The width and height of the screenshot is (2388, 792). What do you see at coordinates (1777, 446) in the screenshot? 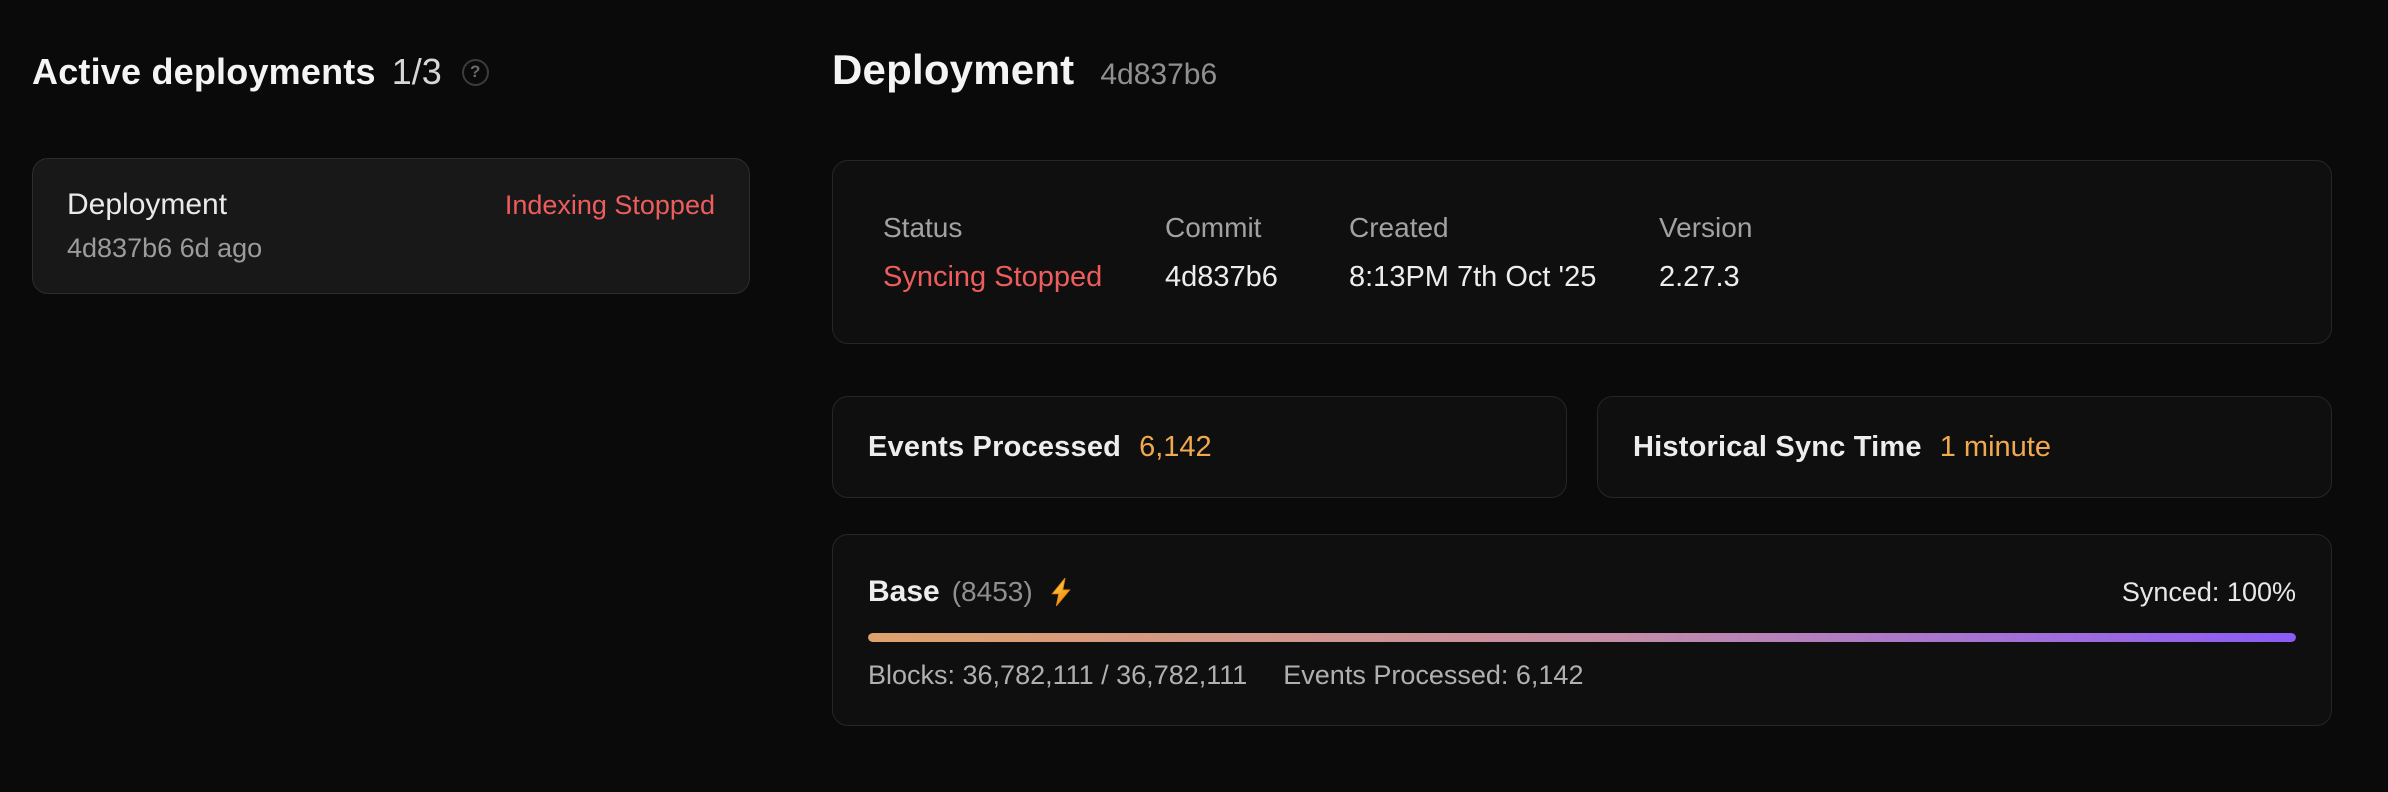
I see `historical-sync-time-label: Historical Sync Time` at bounding box center [1777, 446].